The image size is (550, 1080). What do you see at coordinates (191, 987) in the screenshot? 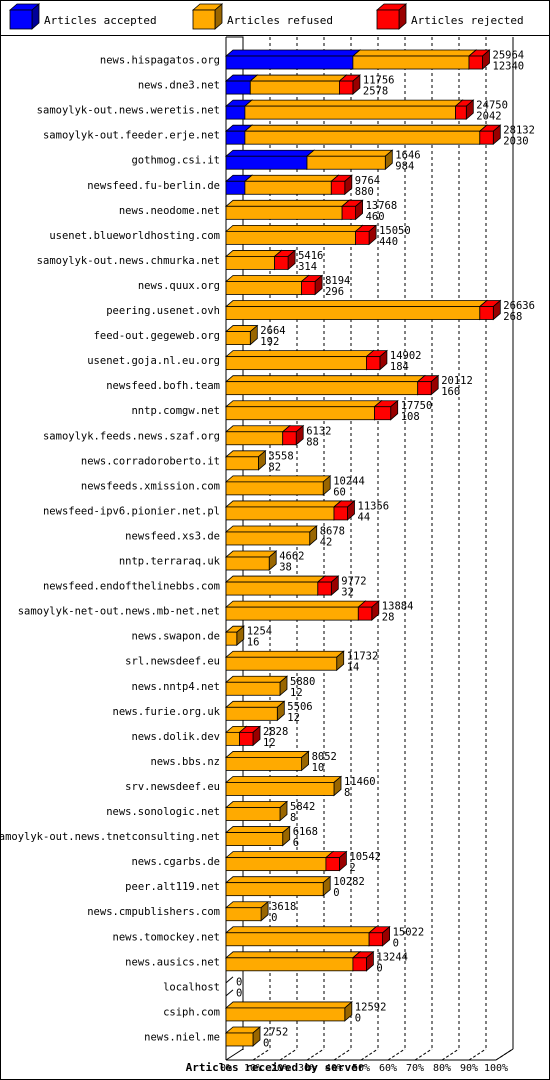
I see `y-tick-label: localhost` at bounding box center [191, 987].